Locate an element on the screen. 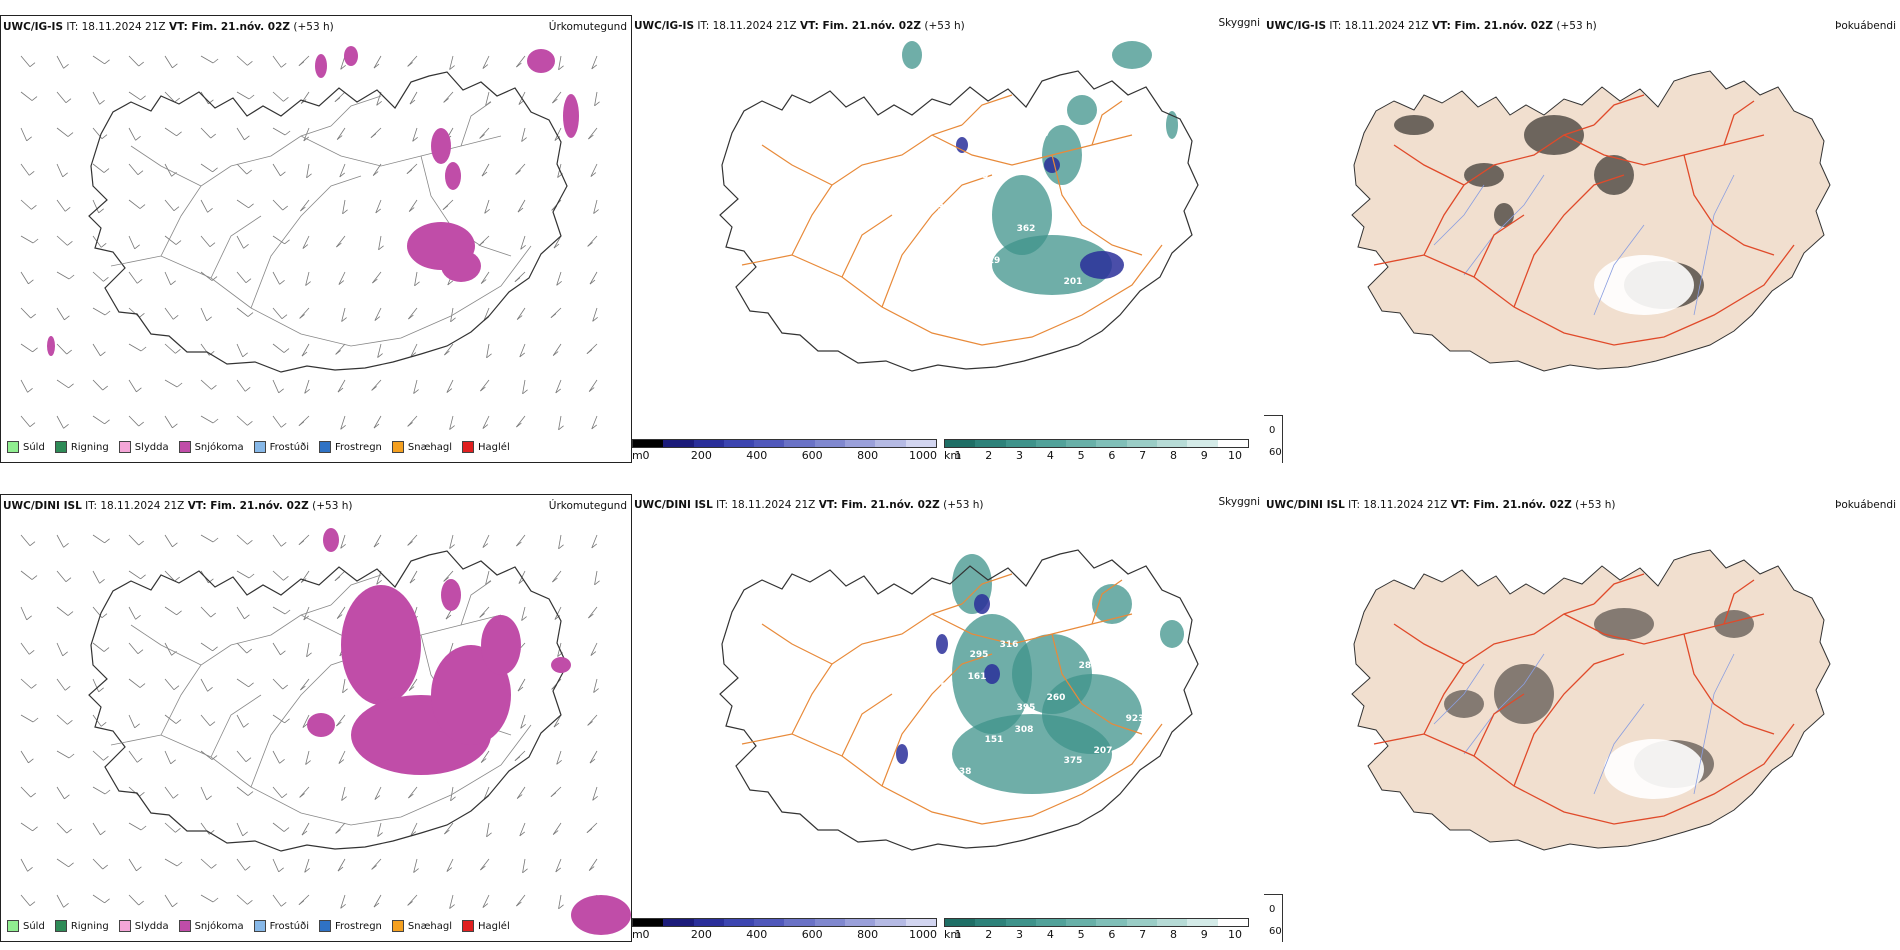  scale-tick: 6 is located at coordinates (1112, 934).